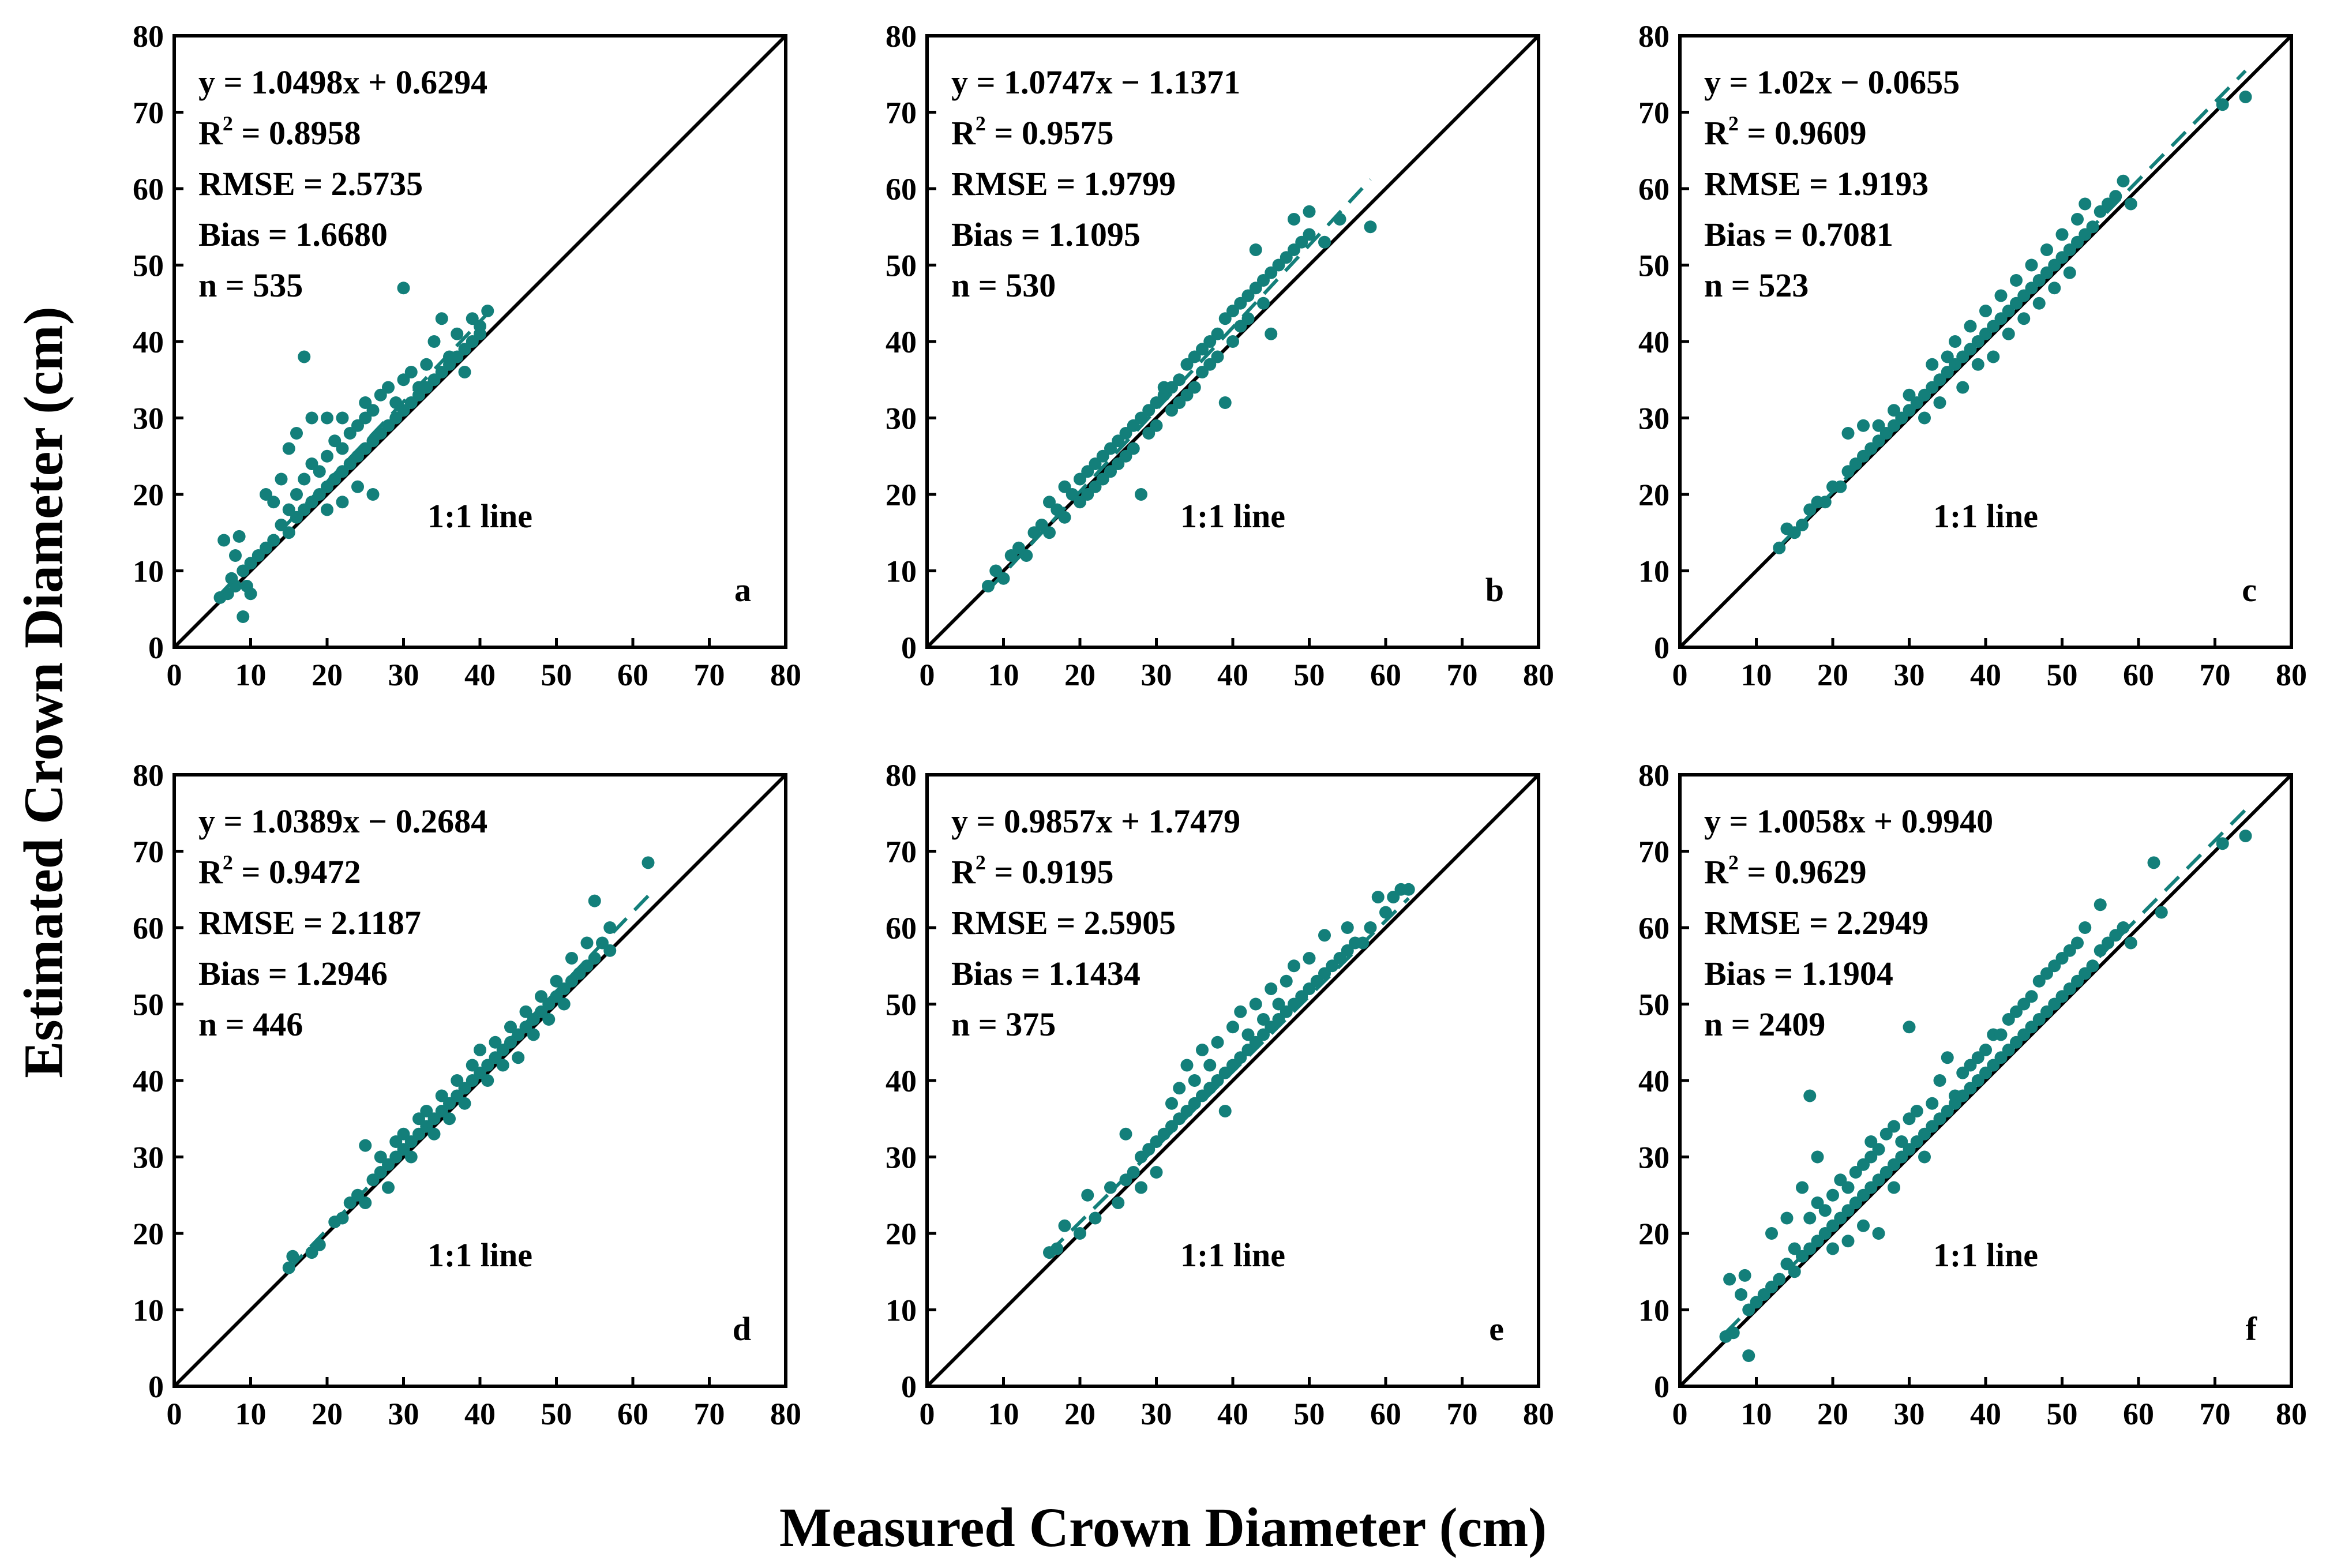 The width and height of the screenshot is (2326, 1568). I want to click on identity-line, so click(479, 1080).